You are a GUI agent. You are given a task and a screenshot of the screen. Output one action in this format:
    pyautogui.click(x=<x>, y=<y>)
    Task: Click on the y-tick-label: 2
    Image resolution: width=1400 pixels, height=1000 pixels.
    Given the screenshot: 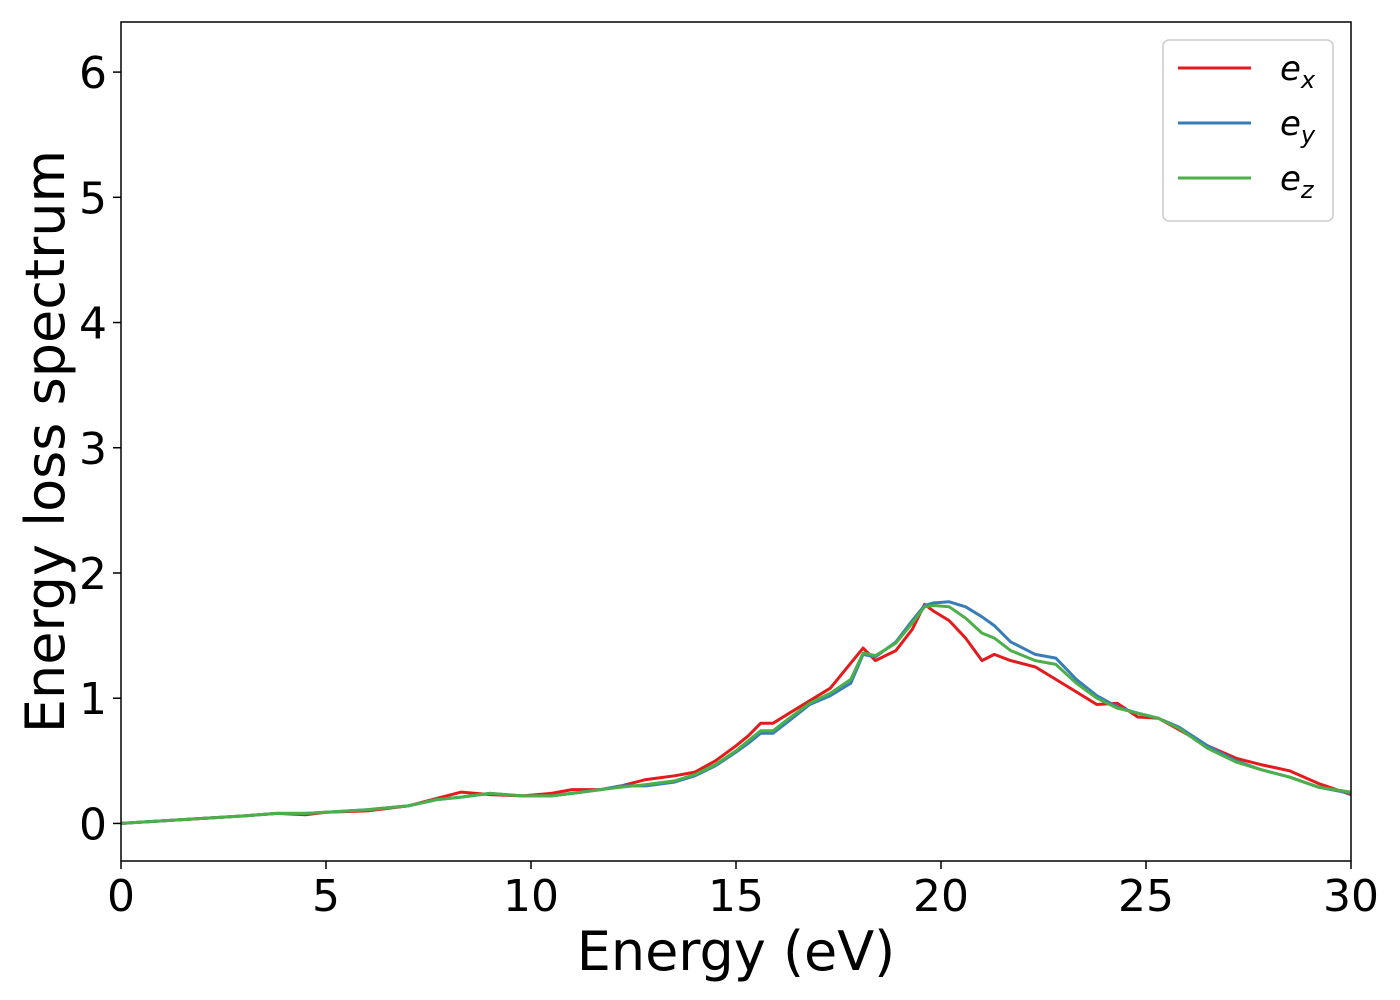 What is the action you would take?
    pyautogui.click(x=93, y=574)
    